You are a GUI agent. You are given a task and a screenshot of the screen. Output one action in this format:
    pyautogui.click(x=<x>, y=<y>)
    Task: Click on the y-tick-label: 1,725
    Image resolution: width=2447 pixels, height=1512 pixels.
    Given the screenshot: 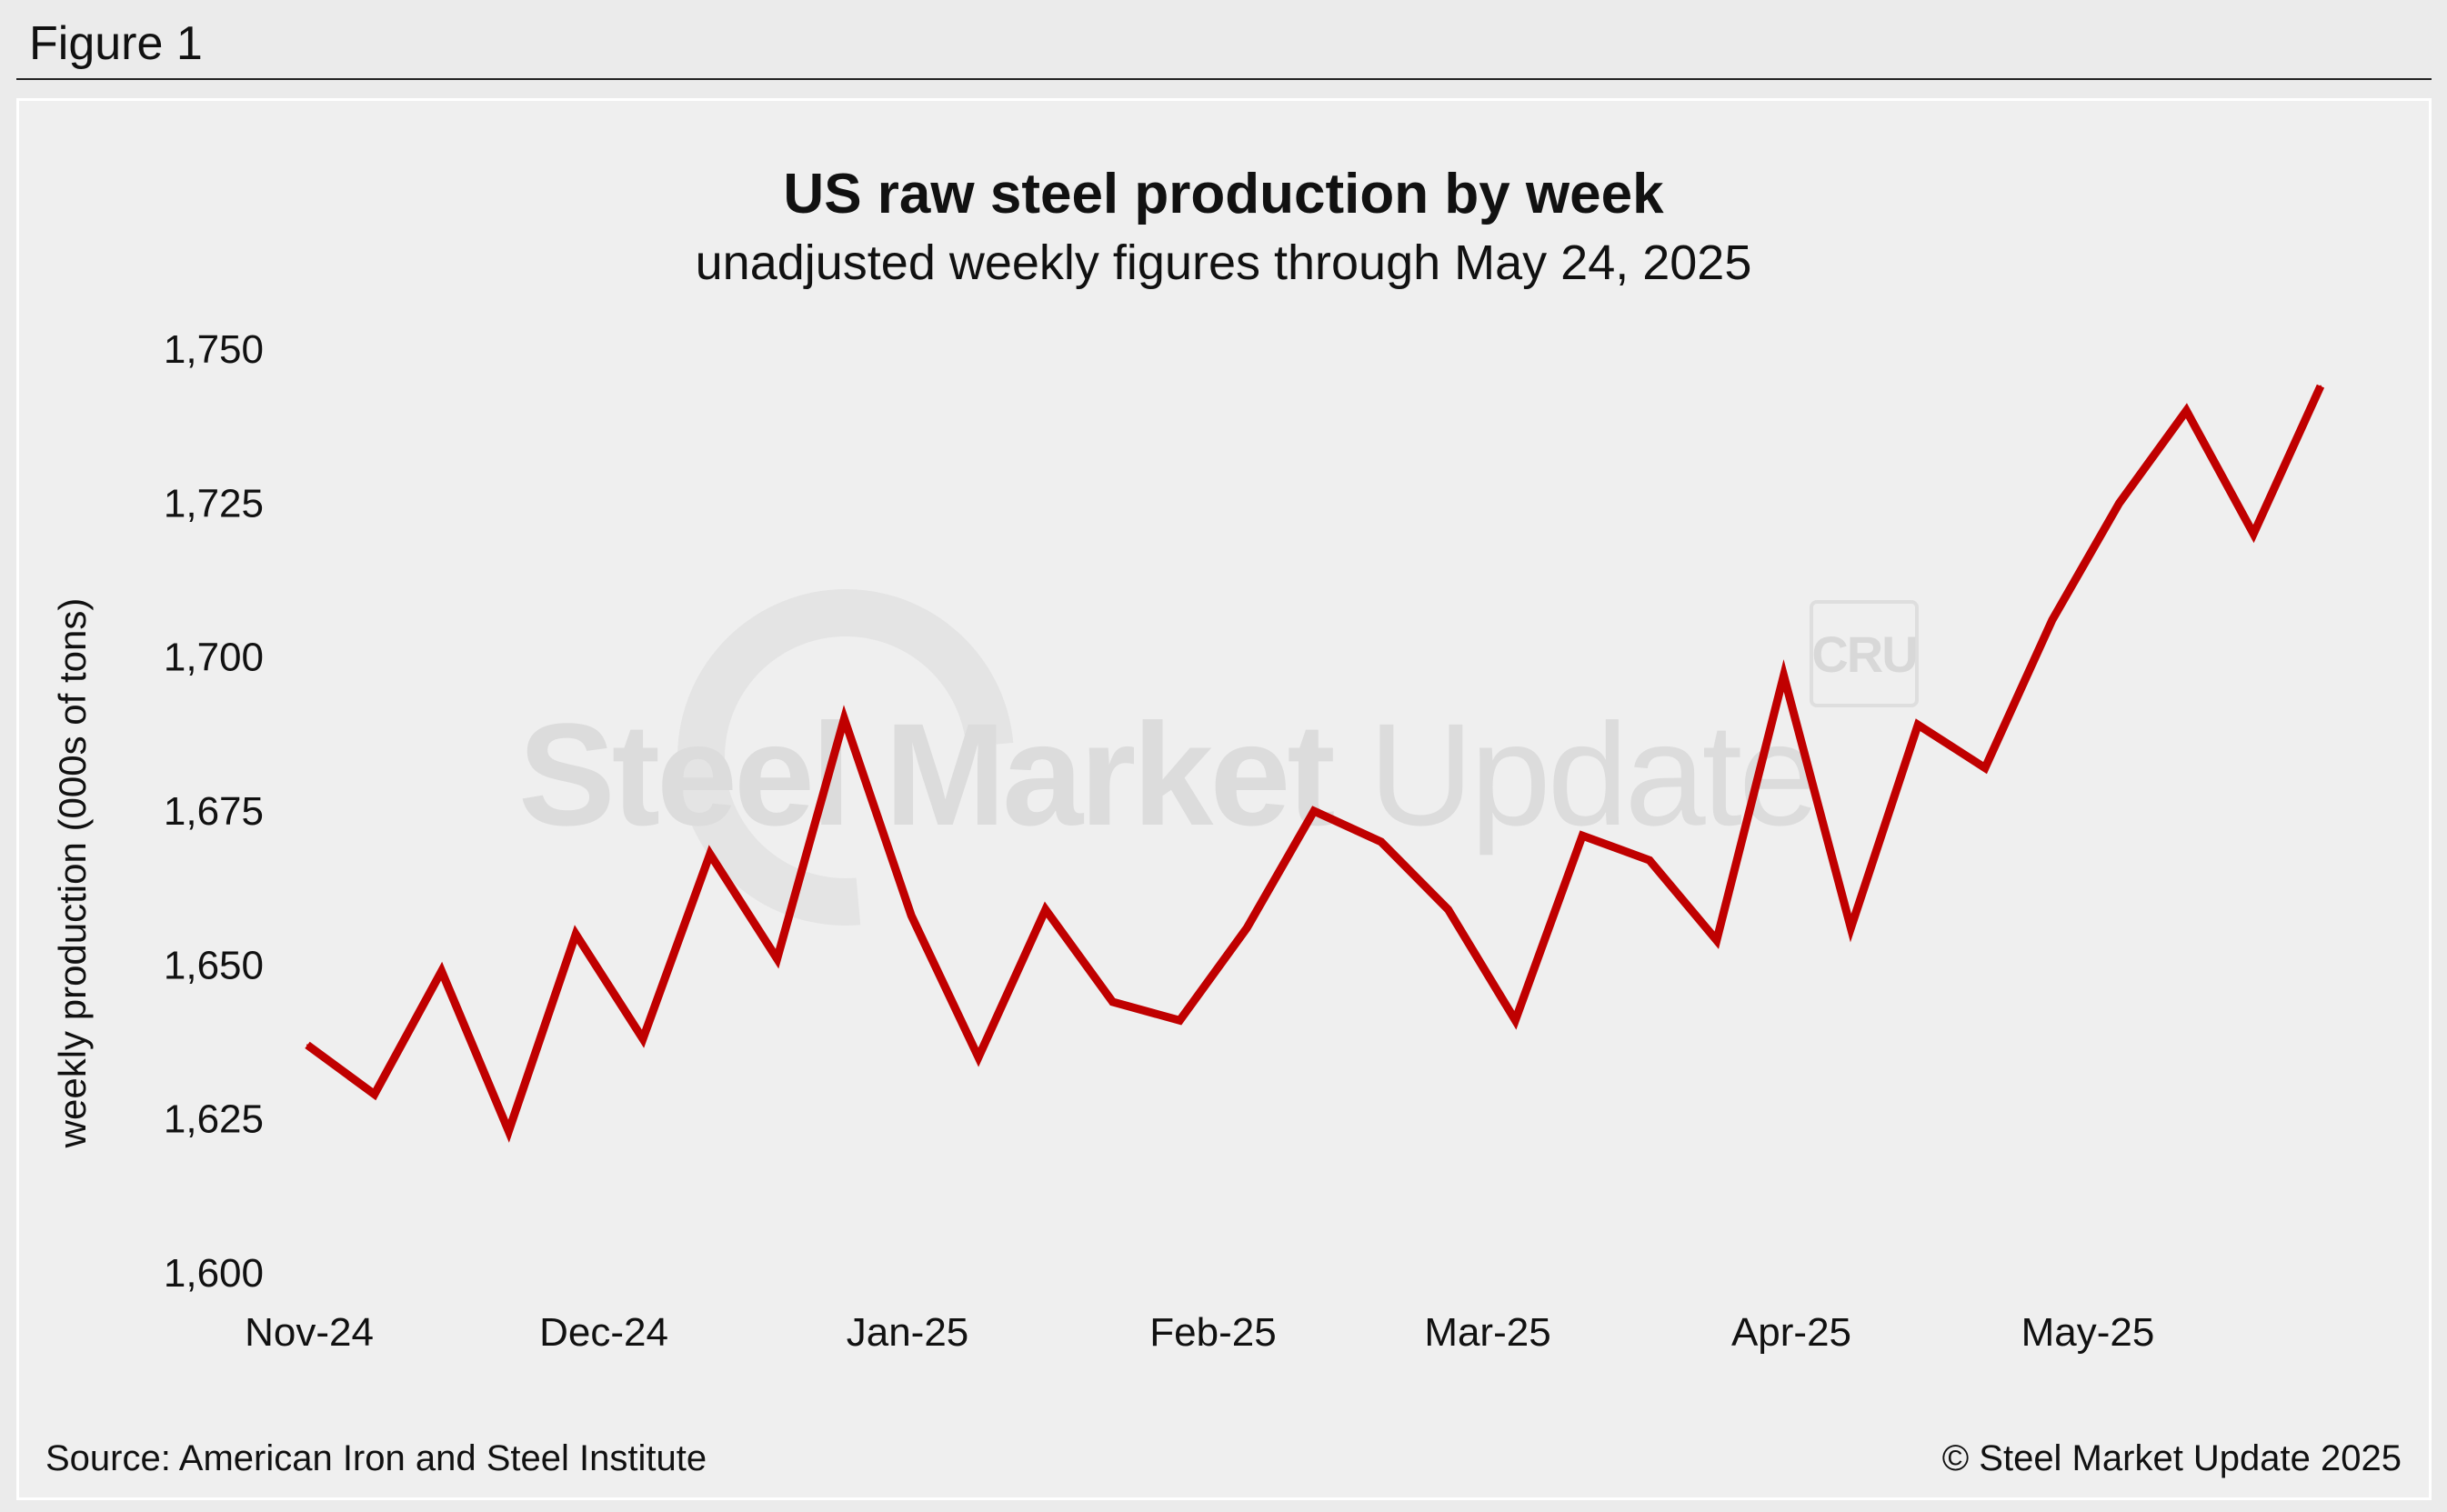 What is the action you would take?
    pyautogui.click(x=214, y=503)
    